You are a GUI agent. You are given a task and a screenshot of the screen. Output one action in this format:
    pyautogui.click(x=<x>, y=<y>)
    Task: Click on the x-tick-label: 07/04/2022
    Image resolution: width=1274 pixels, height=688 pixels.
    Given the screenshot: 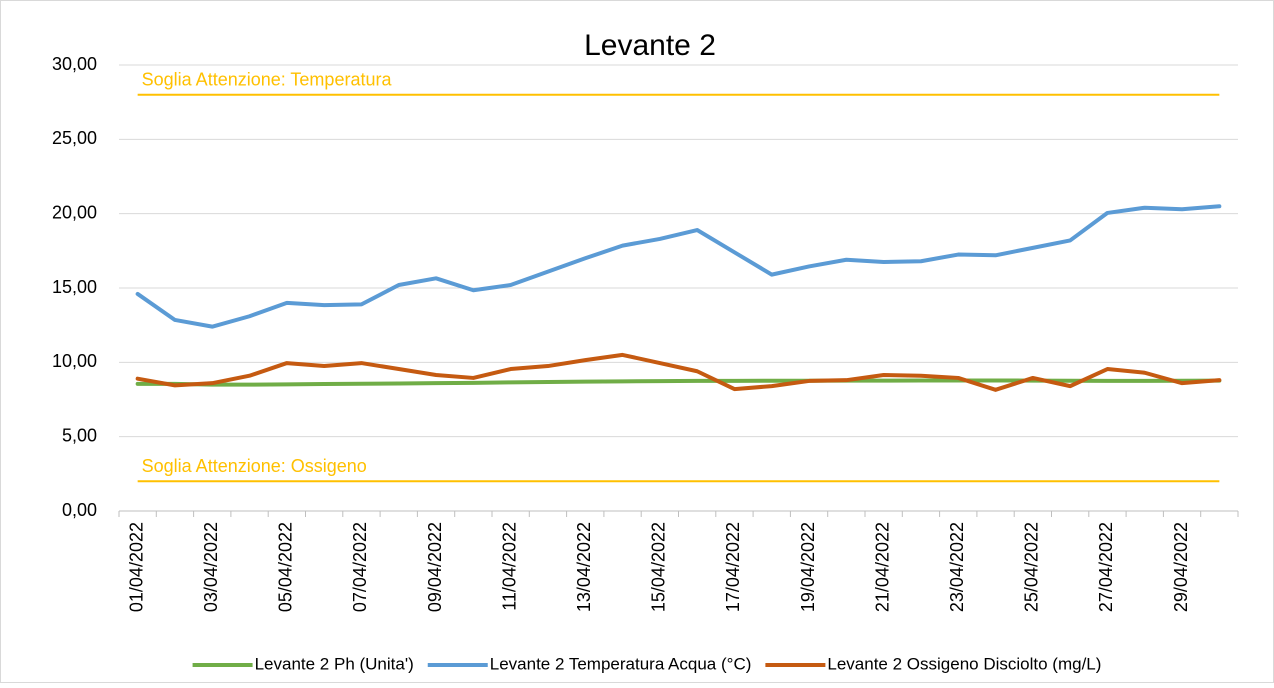 What is the action you would take?
    pyautogui.click(x=360, y=567)
    